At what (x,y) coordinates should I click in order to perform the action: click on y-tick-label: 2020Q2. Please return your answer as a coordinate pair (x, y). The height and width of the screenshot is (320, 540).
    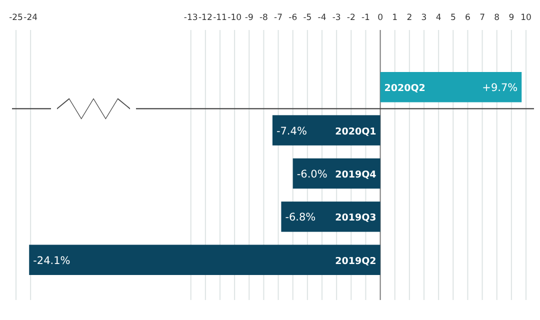
    Looking at the image, I should click on (405, 88).